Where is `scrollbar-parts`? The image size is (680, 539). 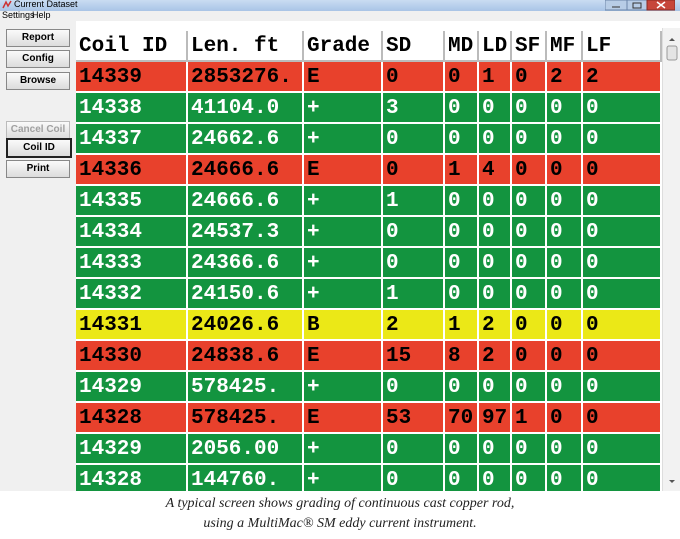 scrollbar-parts is located at coordinates (672, 260).